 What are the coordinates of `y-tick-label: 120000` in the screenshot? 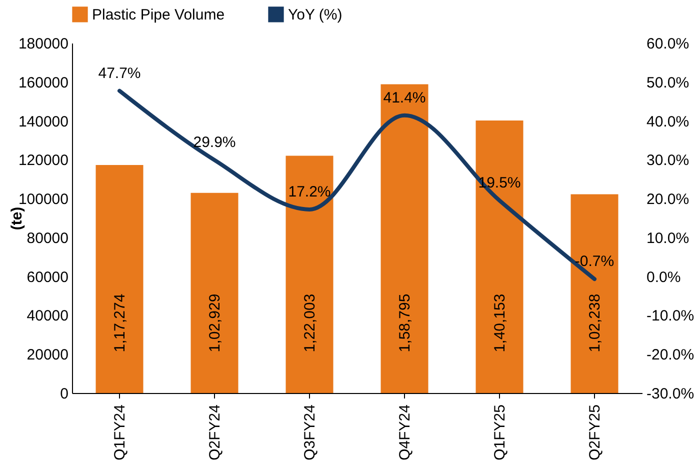 It's located at (43, 161).